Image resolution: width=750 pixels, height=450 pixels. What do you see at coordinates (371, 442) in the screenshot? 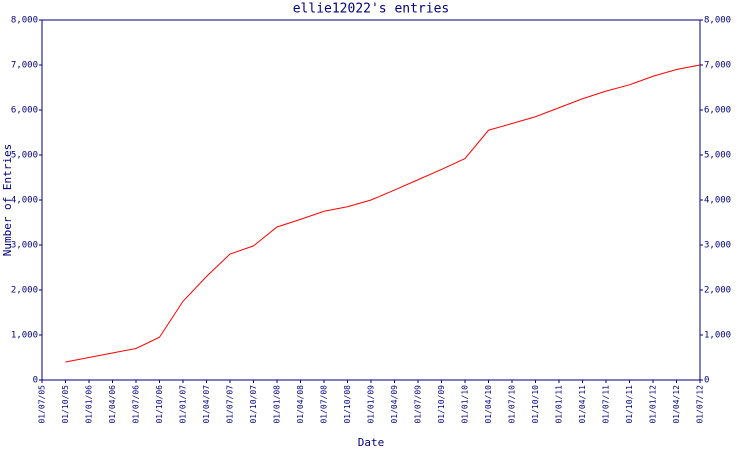
I see `x-axis-label: Date` at bounding box center [371, 442].